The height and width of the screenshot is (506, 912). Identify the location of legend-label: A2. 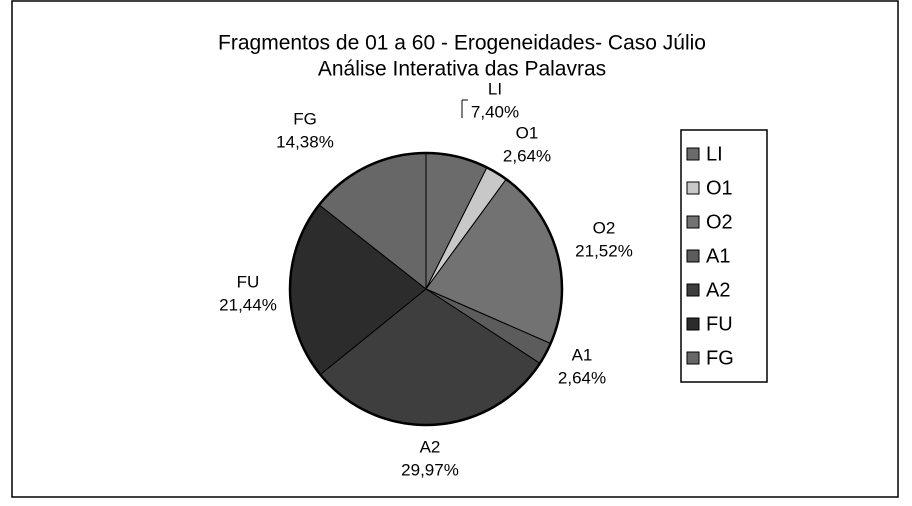
(718, 290).